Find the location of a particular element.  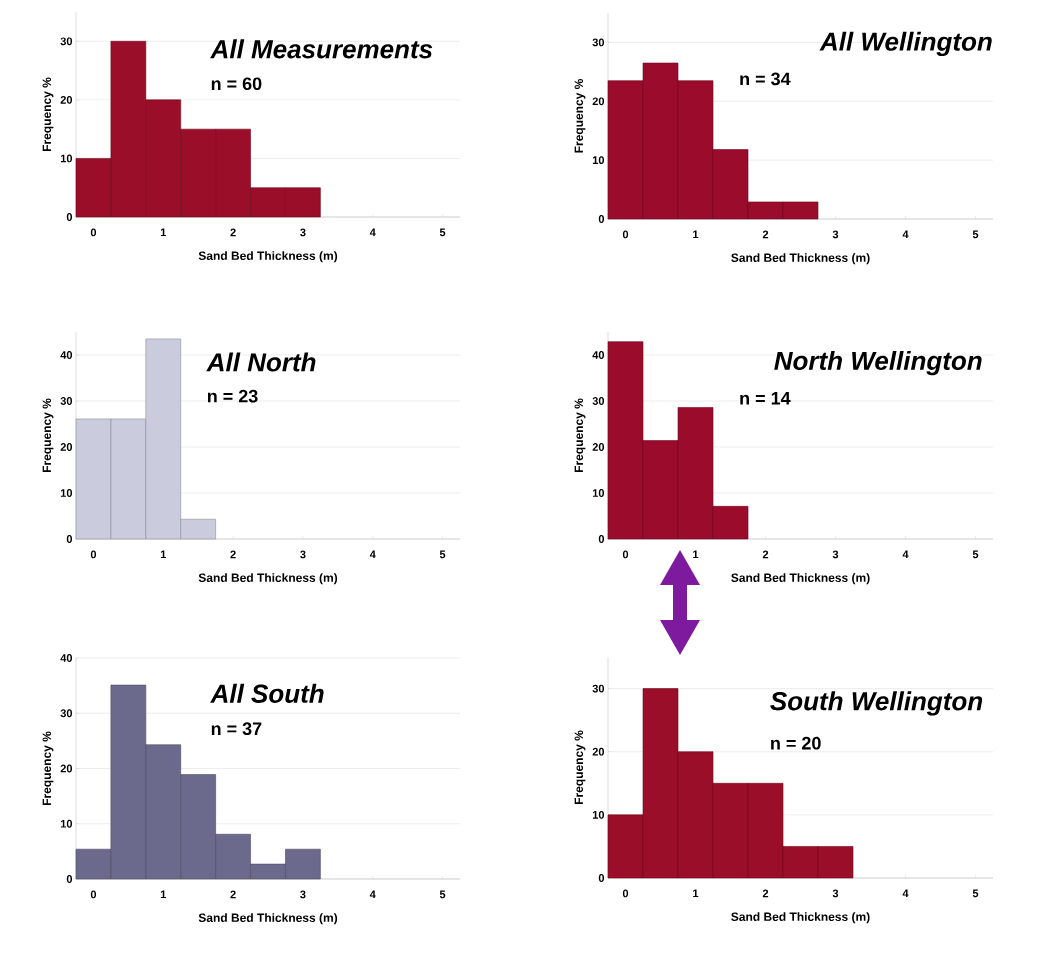

text: n = 14 is located at coordinates (765, 398).